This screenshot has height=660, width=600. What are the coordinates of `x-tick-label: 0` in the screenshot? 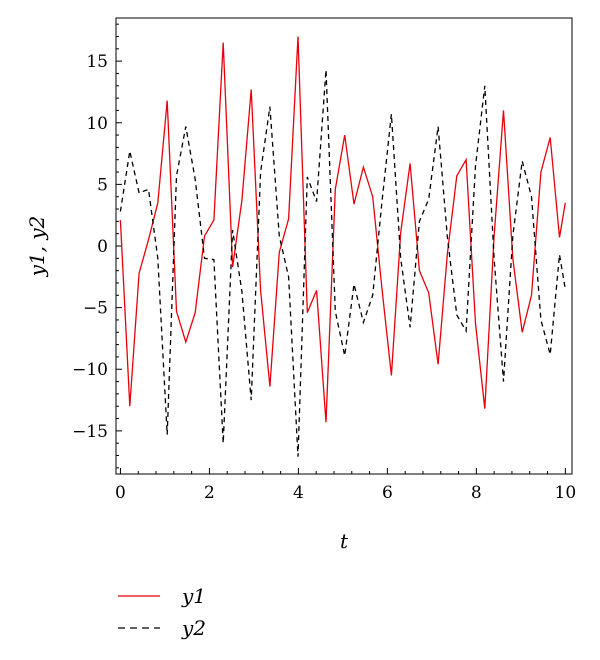 It's located at (120, 493).